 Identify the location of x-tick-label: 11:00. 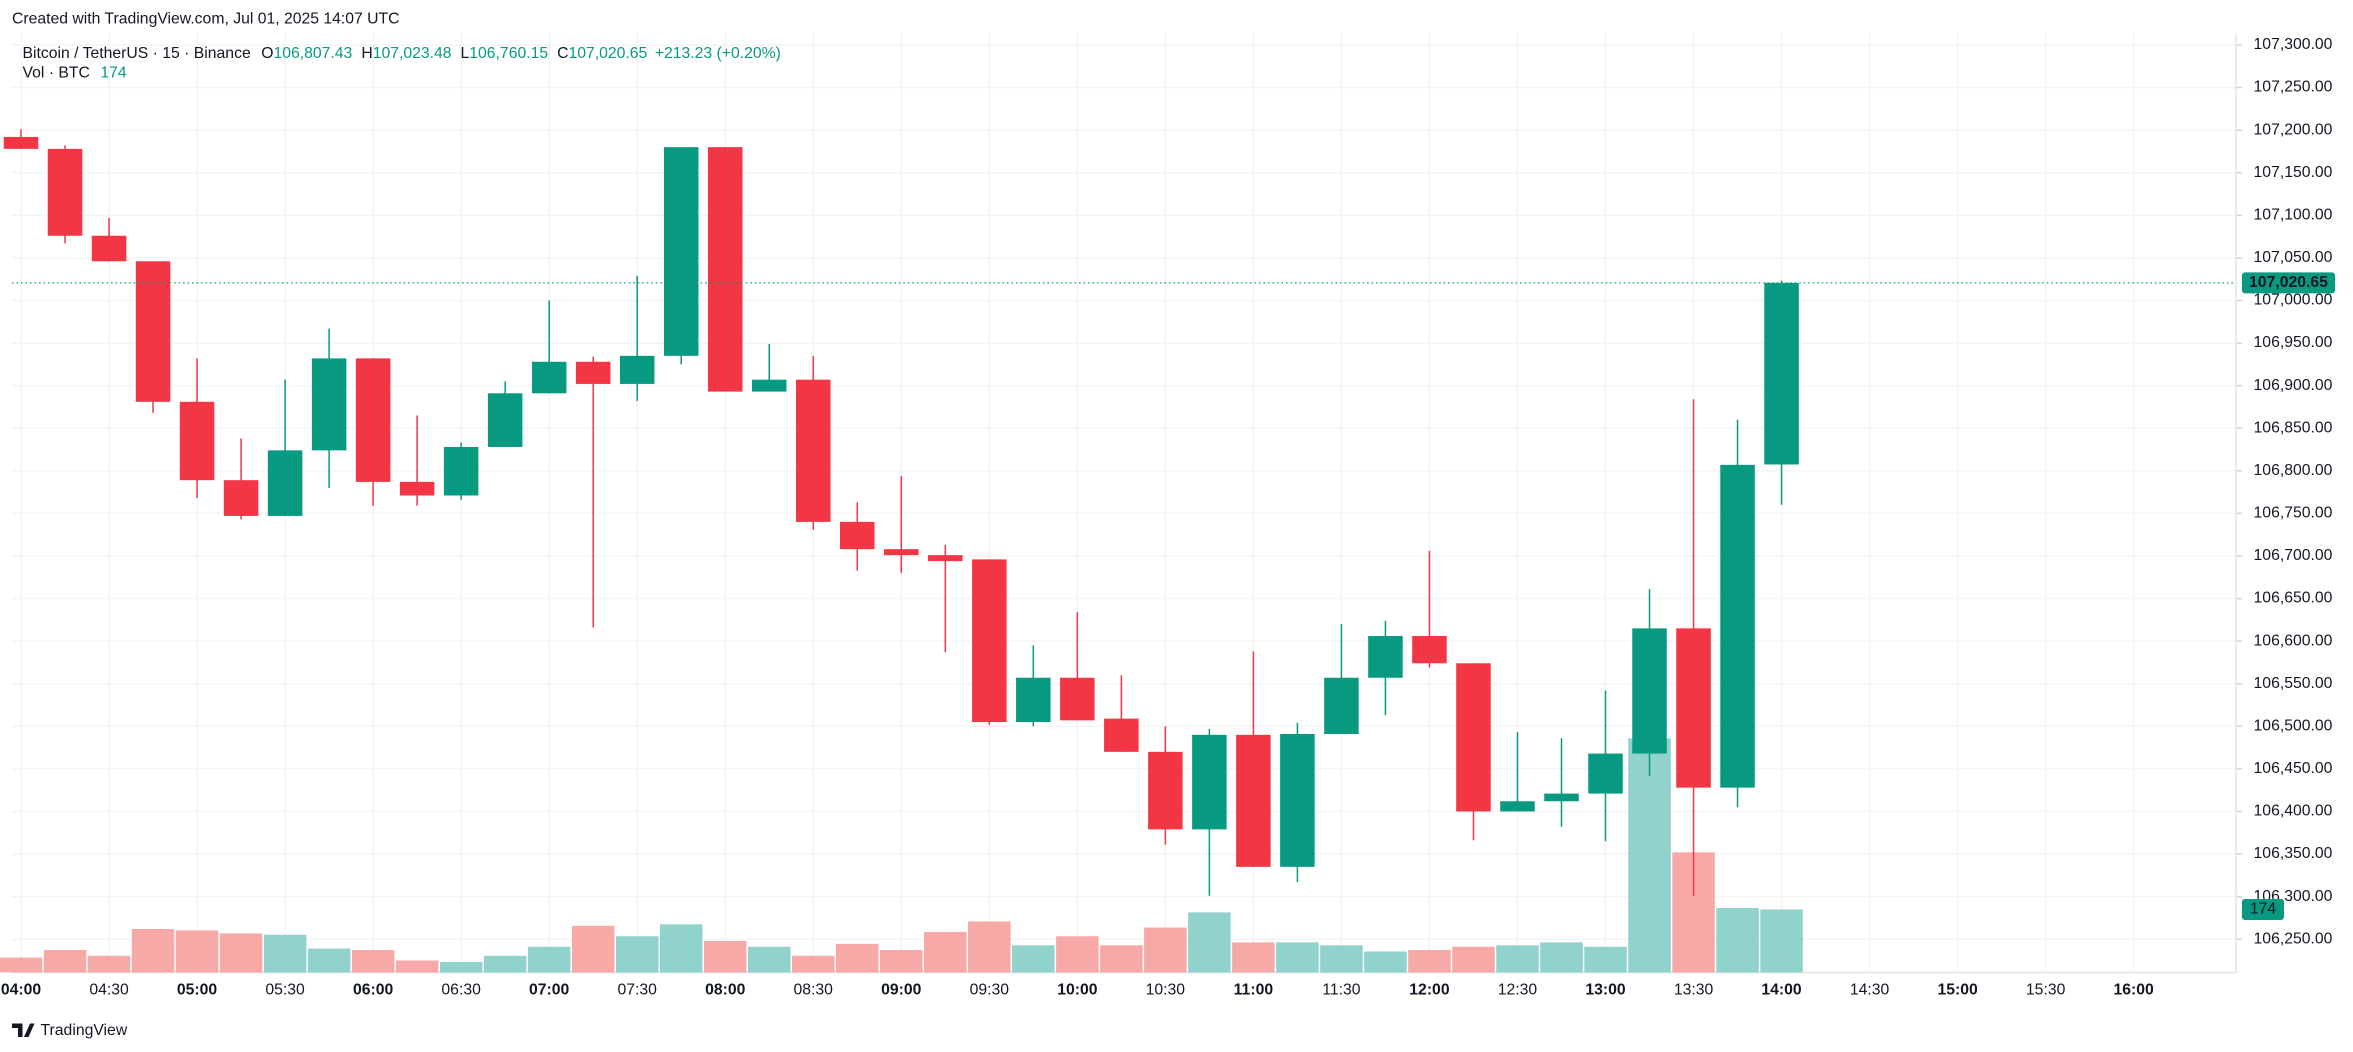
(1254, 990).